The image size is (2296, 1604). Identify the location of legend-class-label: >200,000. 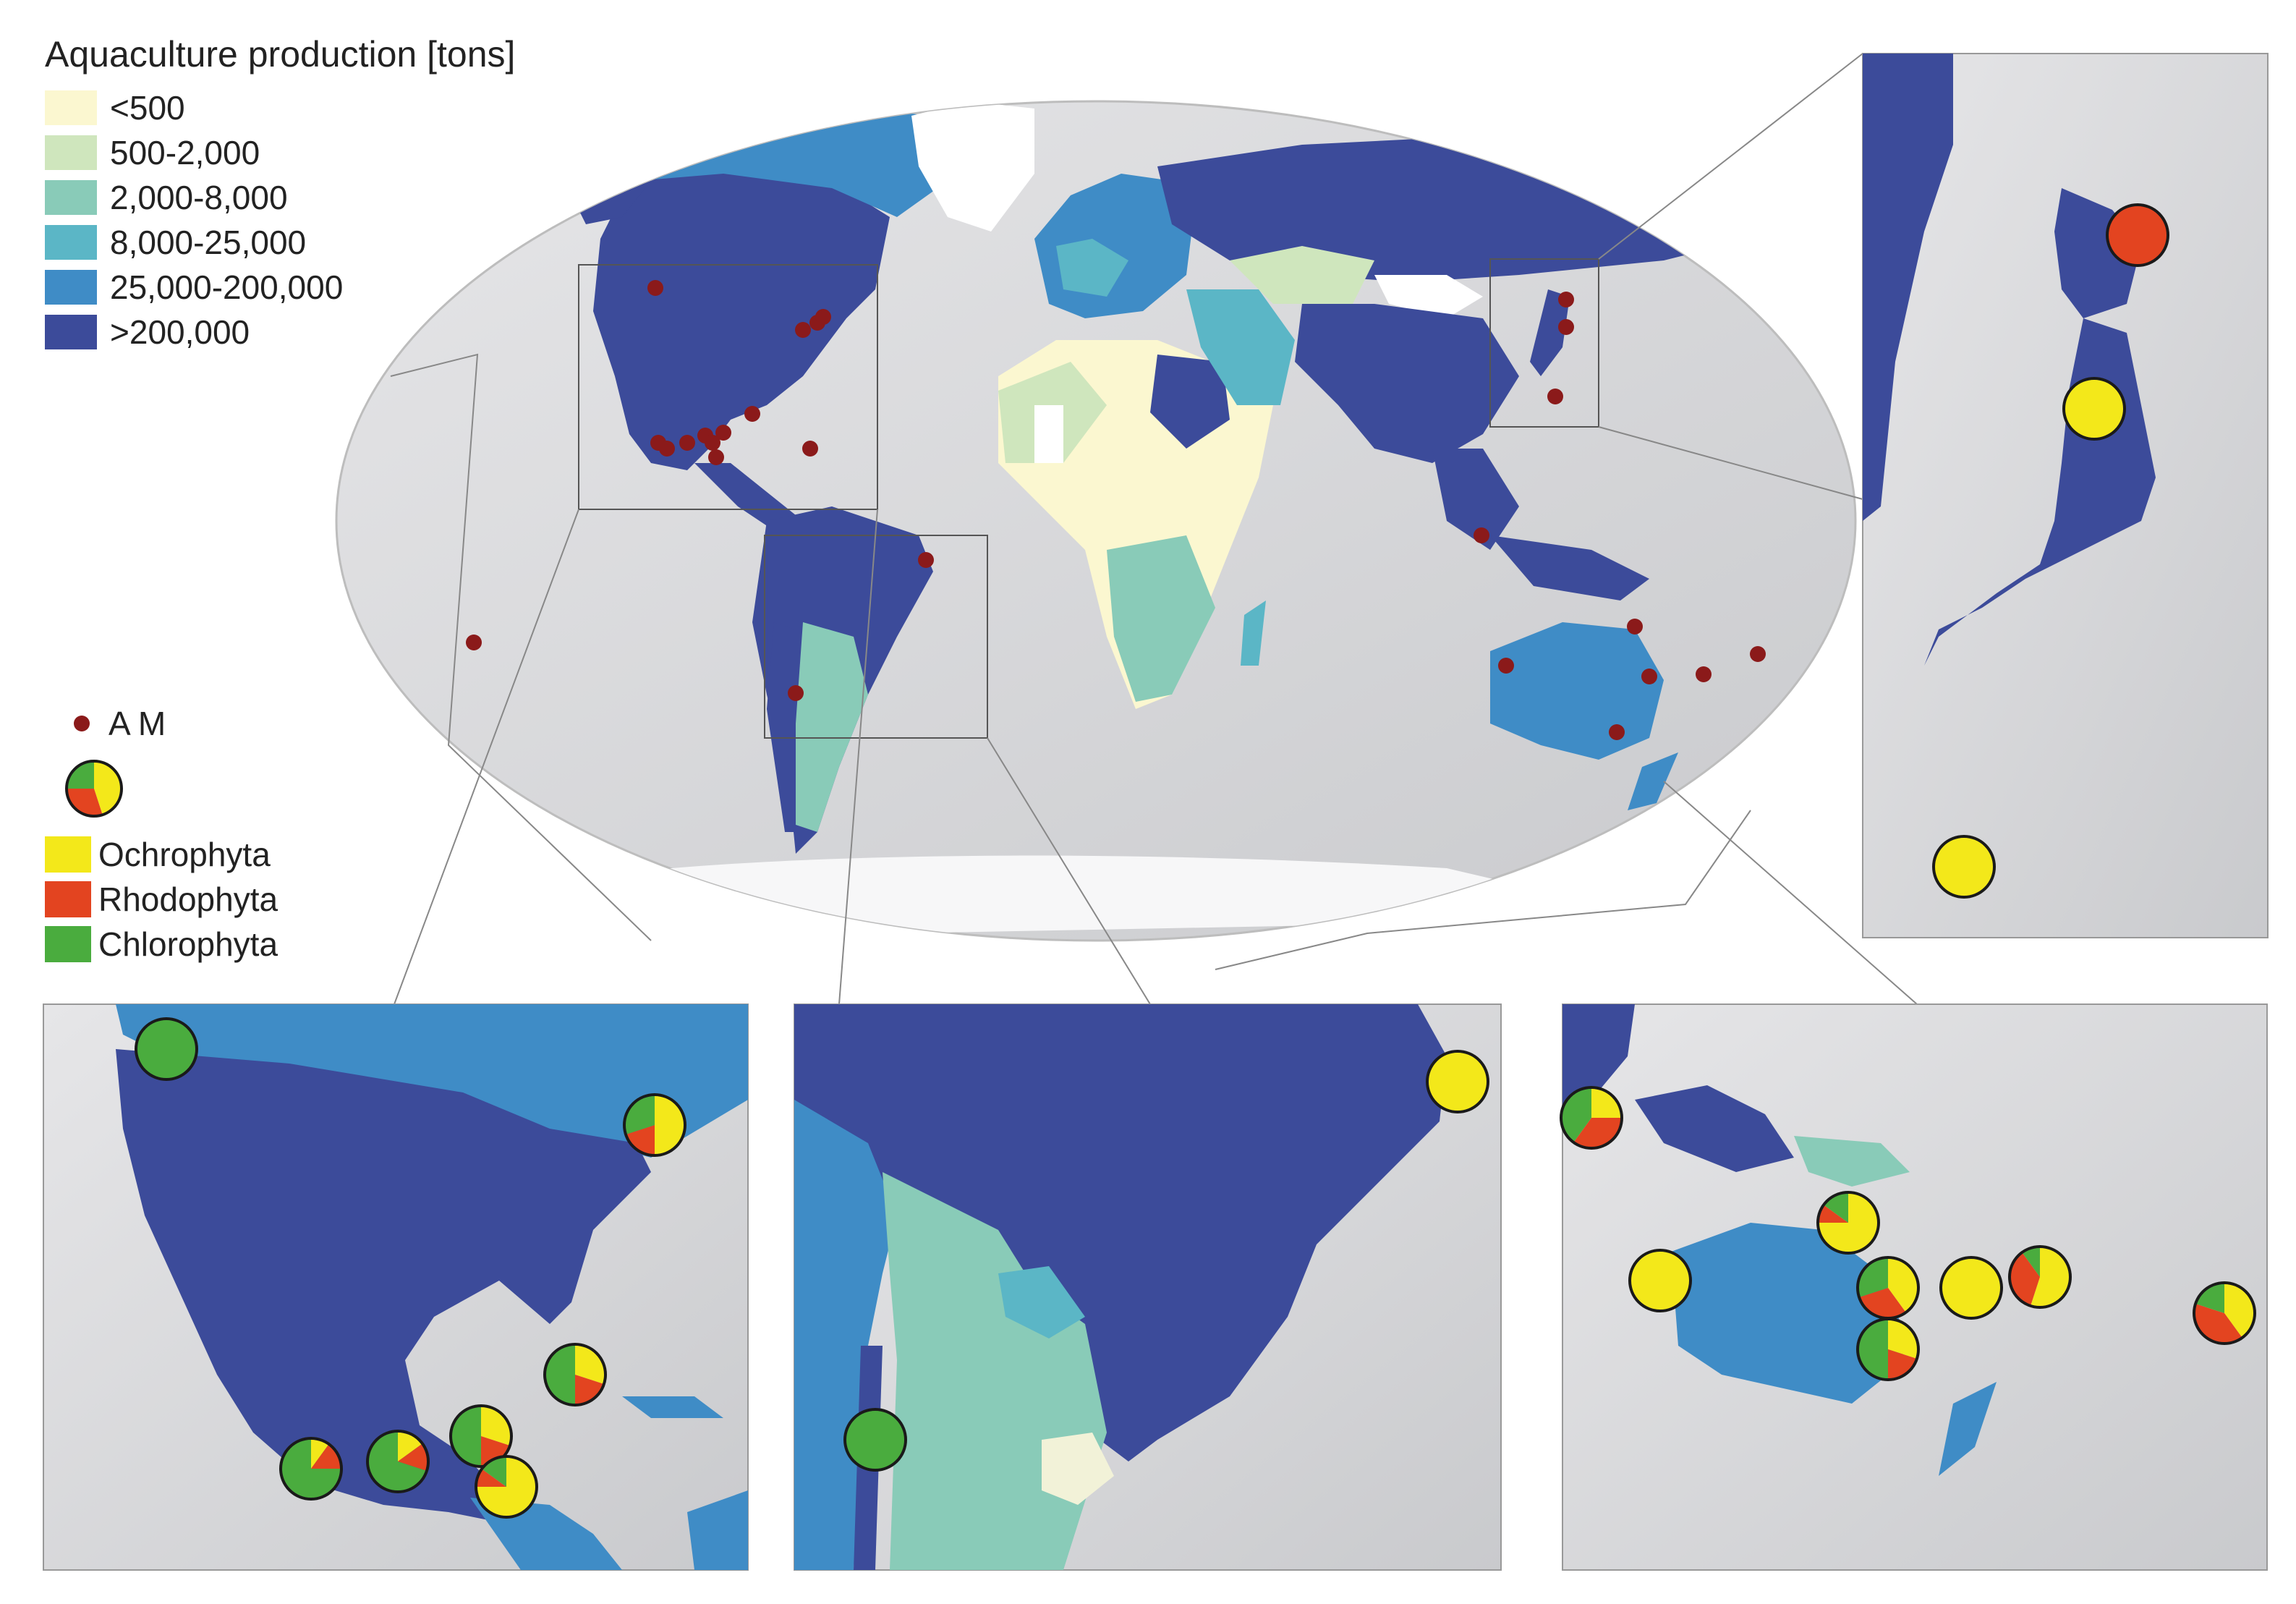
(180, 332).